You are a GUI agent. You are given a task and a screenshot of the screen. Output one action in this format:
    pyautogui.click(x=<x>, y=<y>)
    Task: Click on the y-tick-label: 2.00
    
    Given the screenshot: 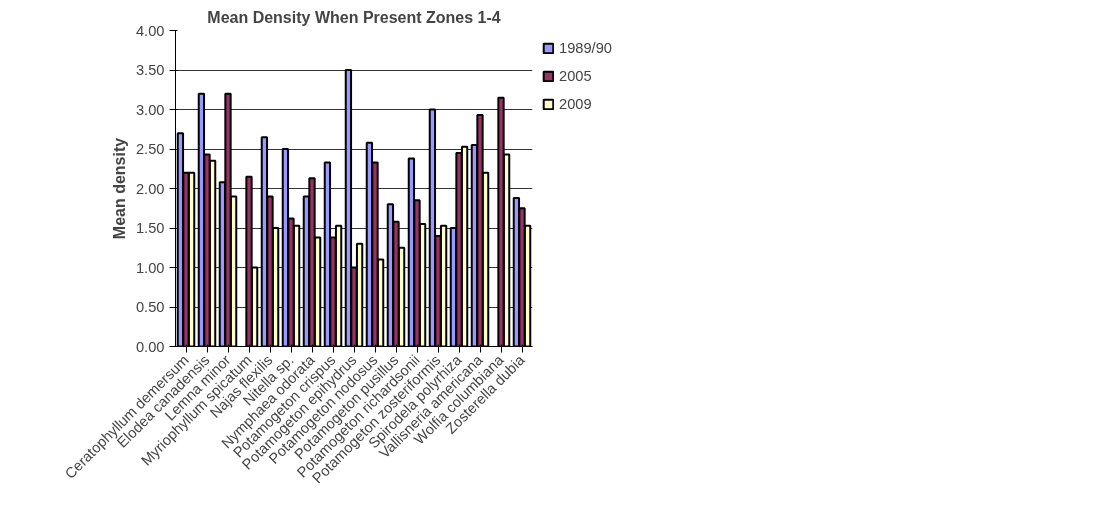 What is the action you would take?
    pyautogui.click(x=150, y=188)
    